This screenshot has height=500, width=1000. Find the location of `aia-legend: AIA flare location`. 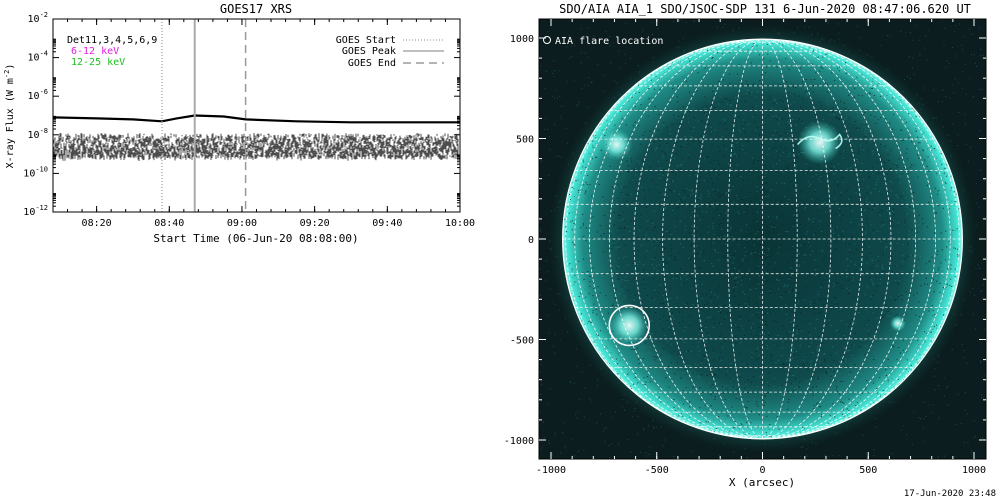

aia-legend: AIA flare location is located at coordinates (603, 41).